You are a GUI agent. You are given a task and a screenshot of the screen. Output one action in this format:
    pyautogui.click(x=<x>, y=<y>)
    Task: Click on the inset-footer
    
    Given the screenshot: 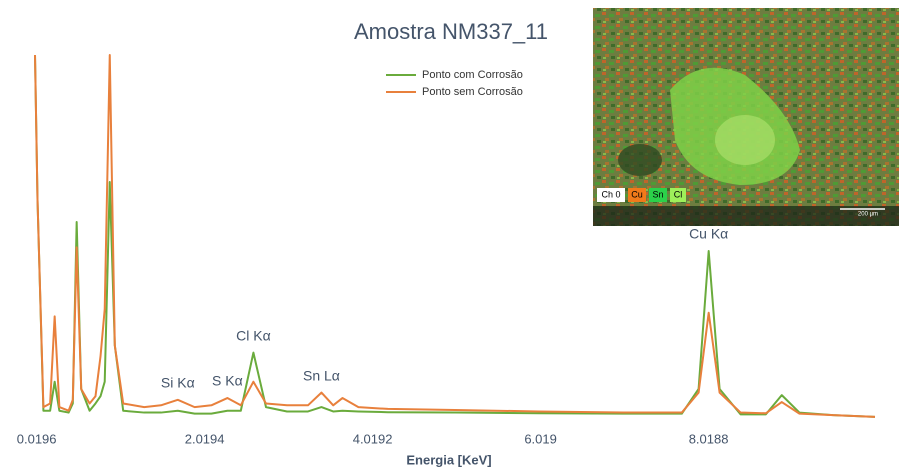 What is the action you would take?
    pyautogui.click(x=746, y=216)
    